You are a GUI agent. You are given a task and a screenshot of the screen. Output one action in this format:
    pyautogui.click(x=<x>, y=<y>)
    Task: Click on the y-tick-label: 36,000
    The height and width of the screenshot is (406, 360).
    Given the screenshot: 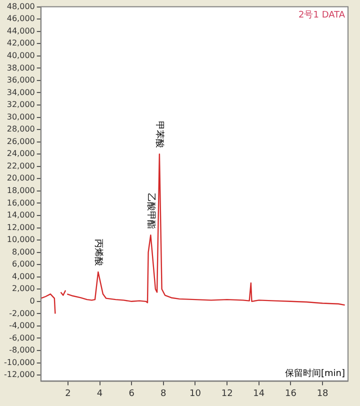 What is the action you would take?
    pyautogui.click(x=20, y=80)
    